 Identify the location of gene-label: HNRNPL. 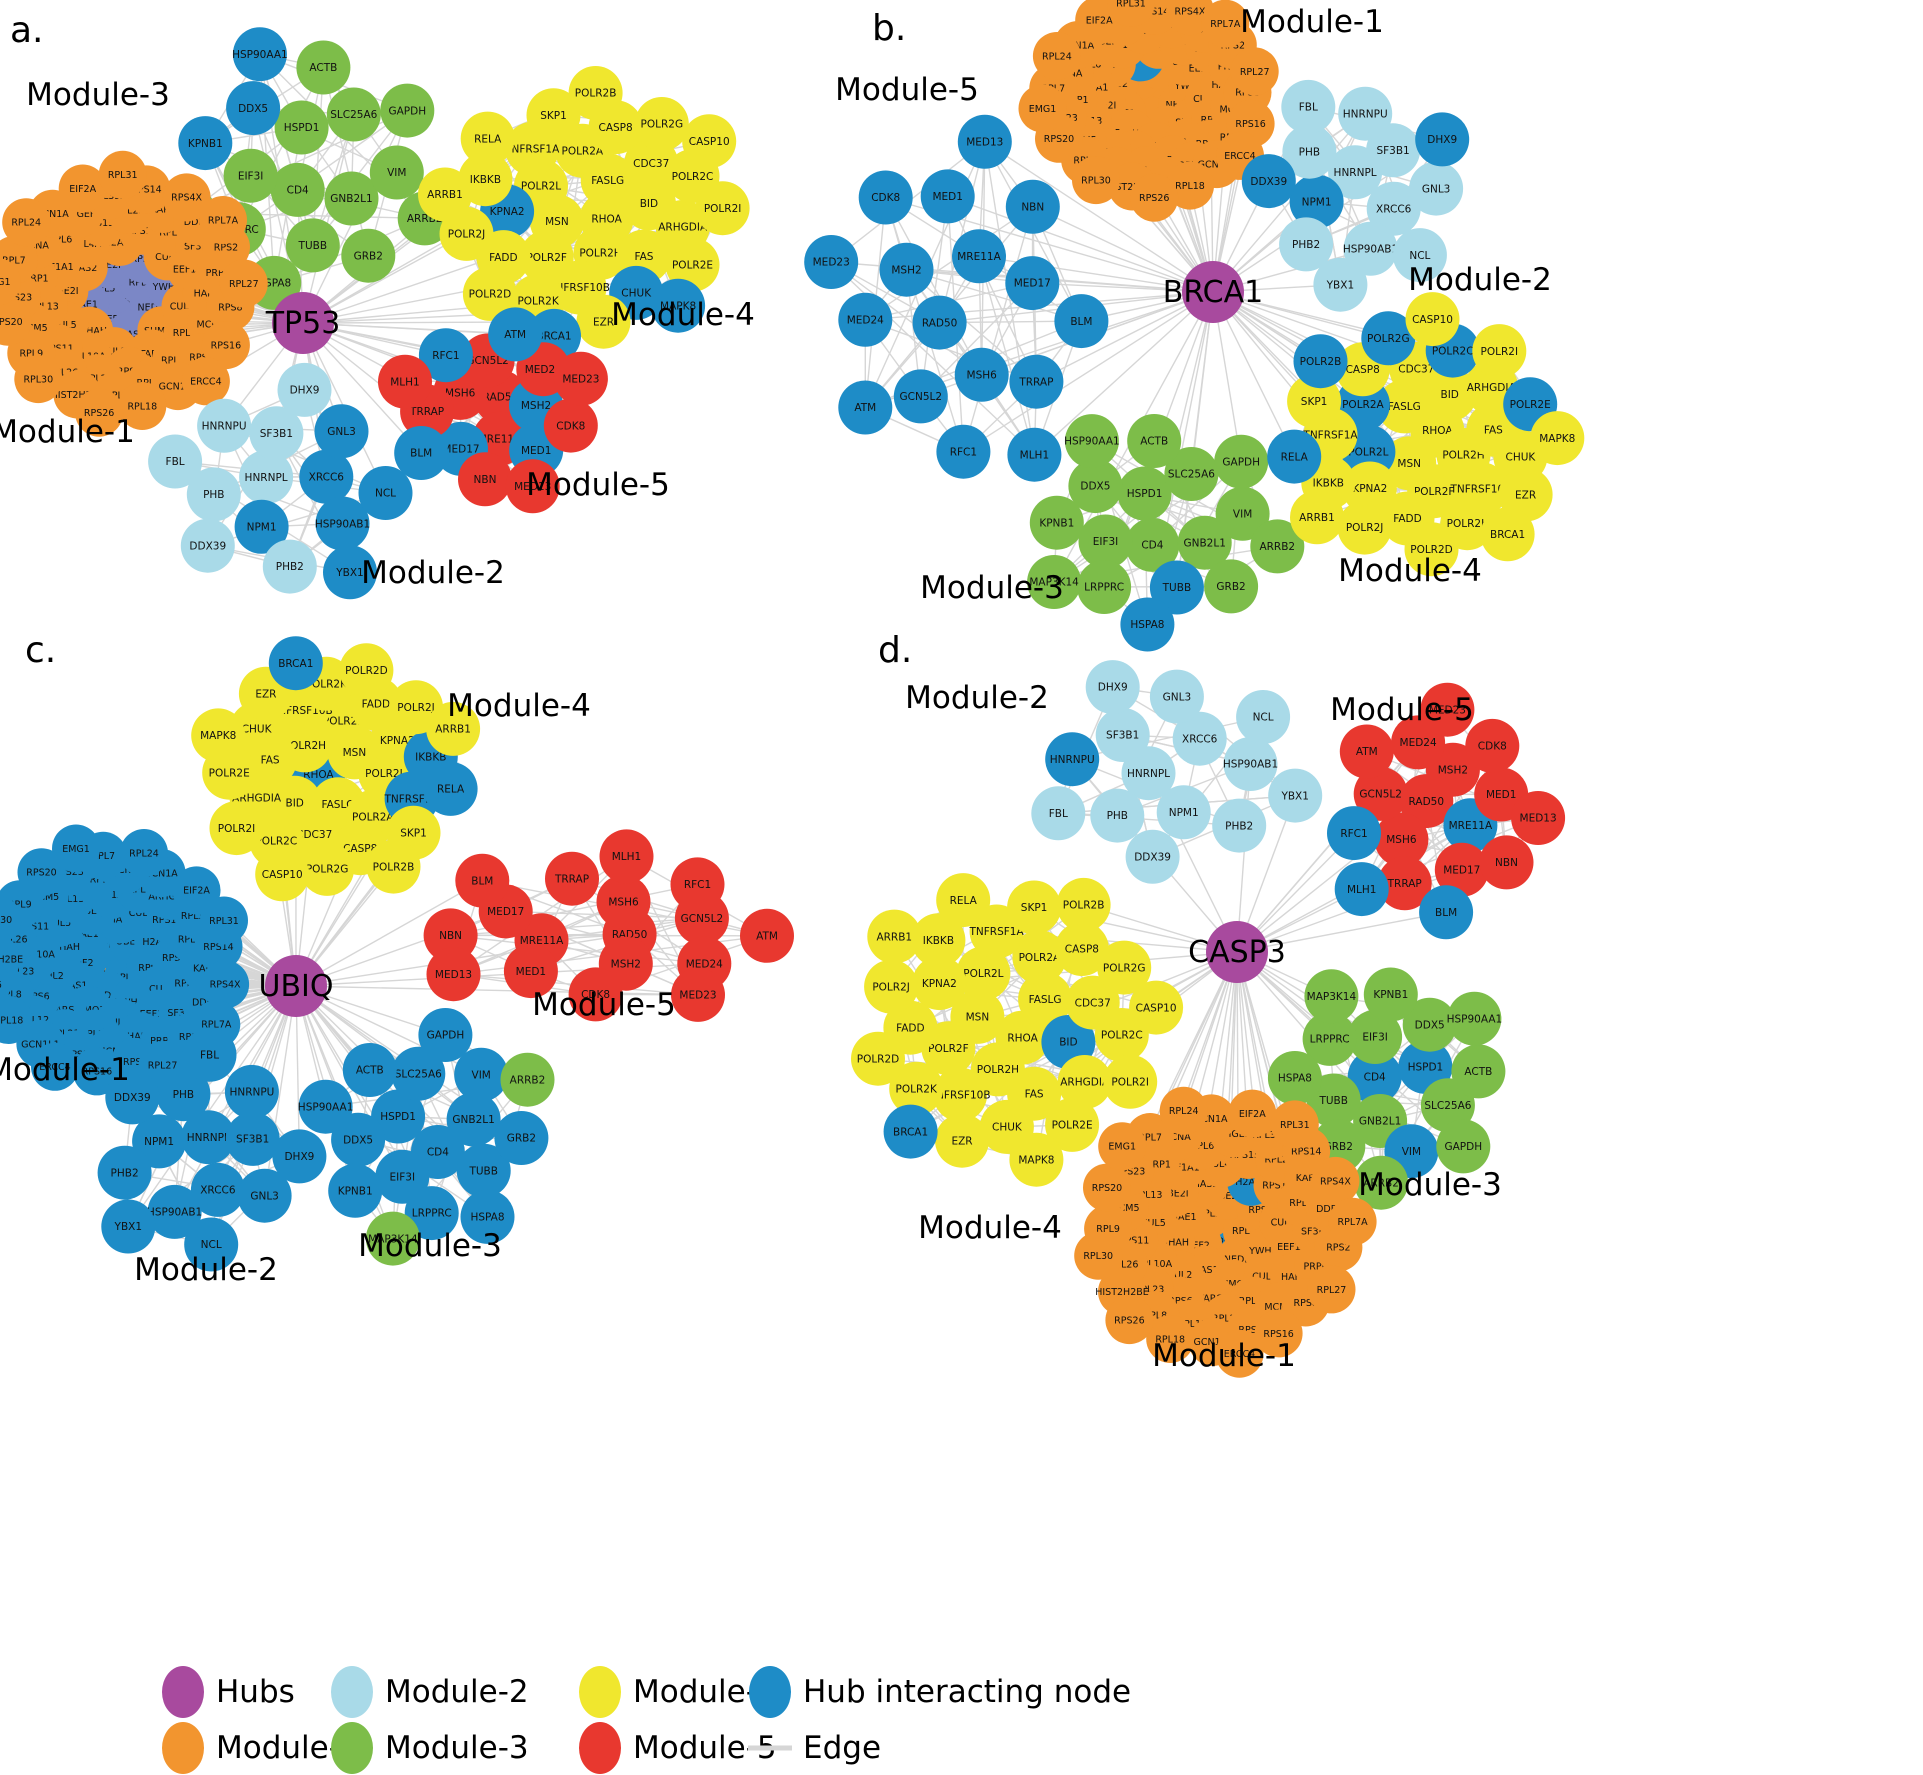
(266, 478).